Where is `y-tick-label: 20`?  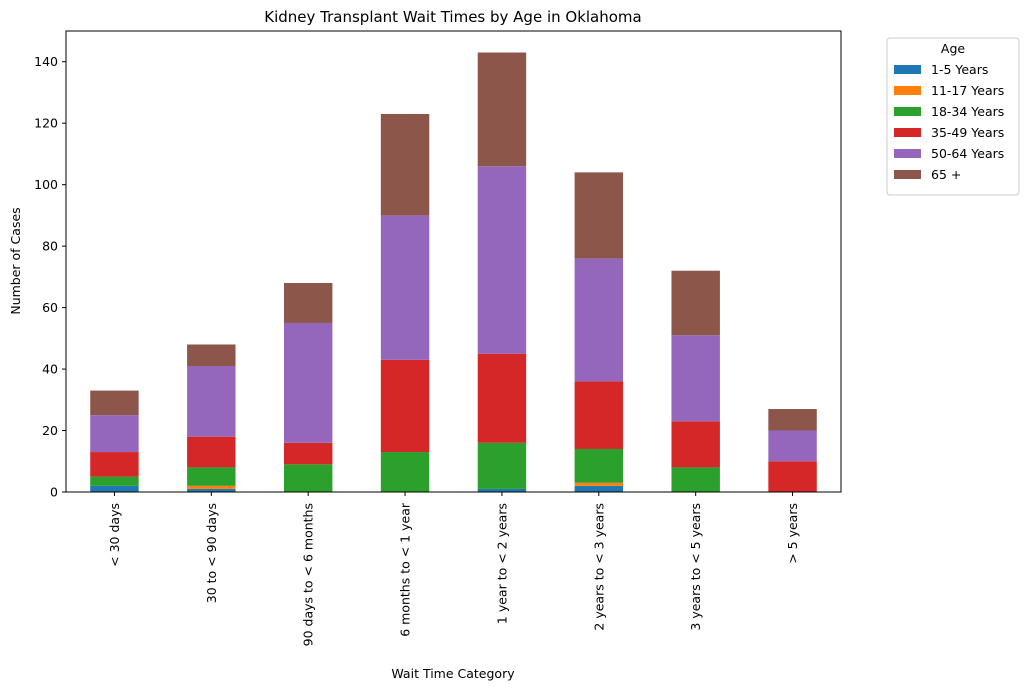 y-tick-label: 20 is located at coordinates (50, 430).